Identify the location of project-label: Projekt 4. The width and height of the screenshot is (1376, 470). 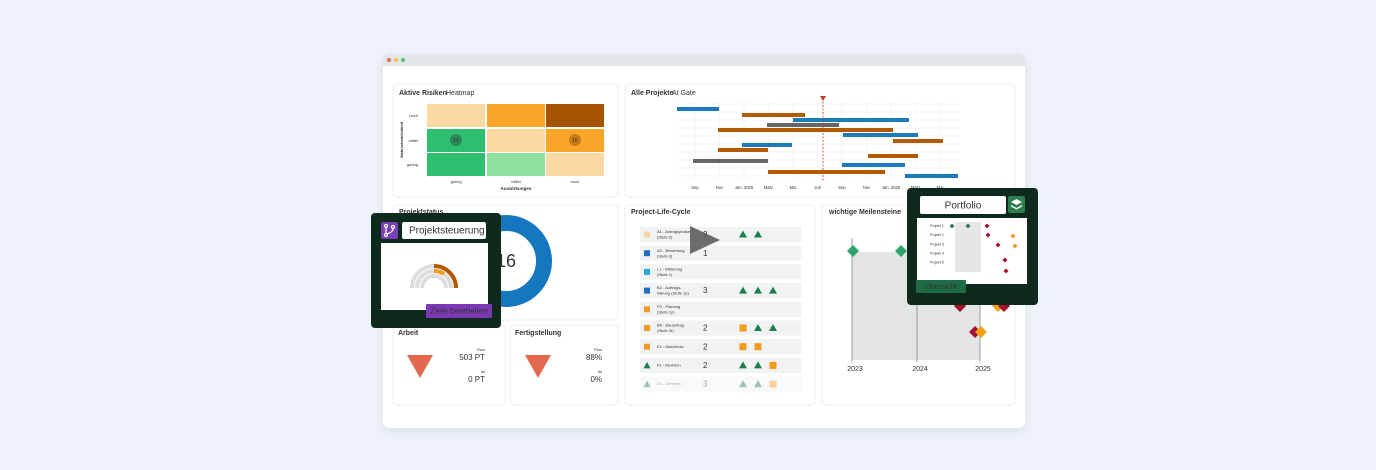
(937, 254).